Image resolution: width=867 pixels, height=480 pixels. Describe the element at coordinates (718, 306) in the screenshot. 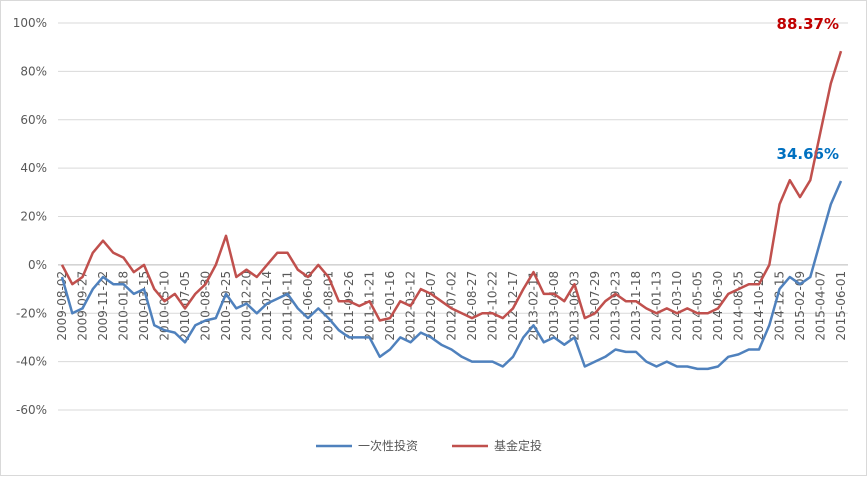

I see `x-tick-label: 2014-06-30` at that location.